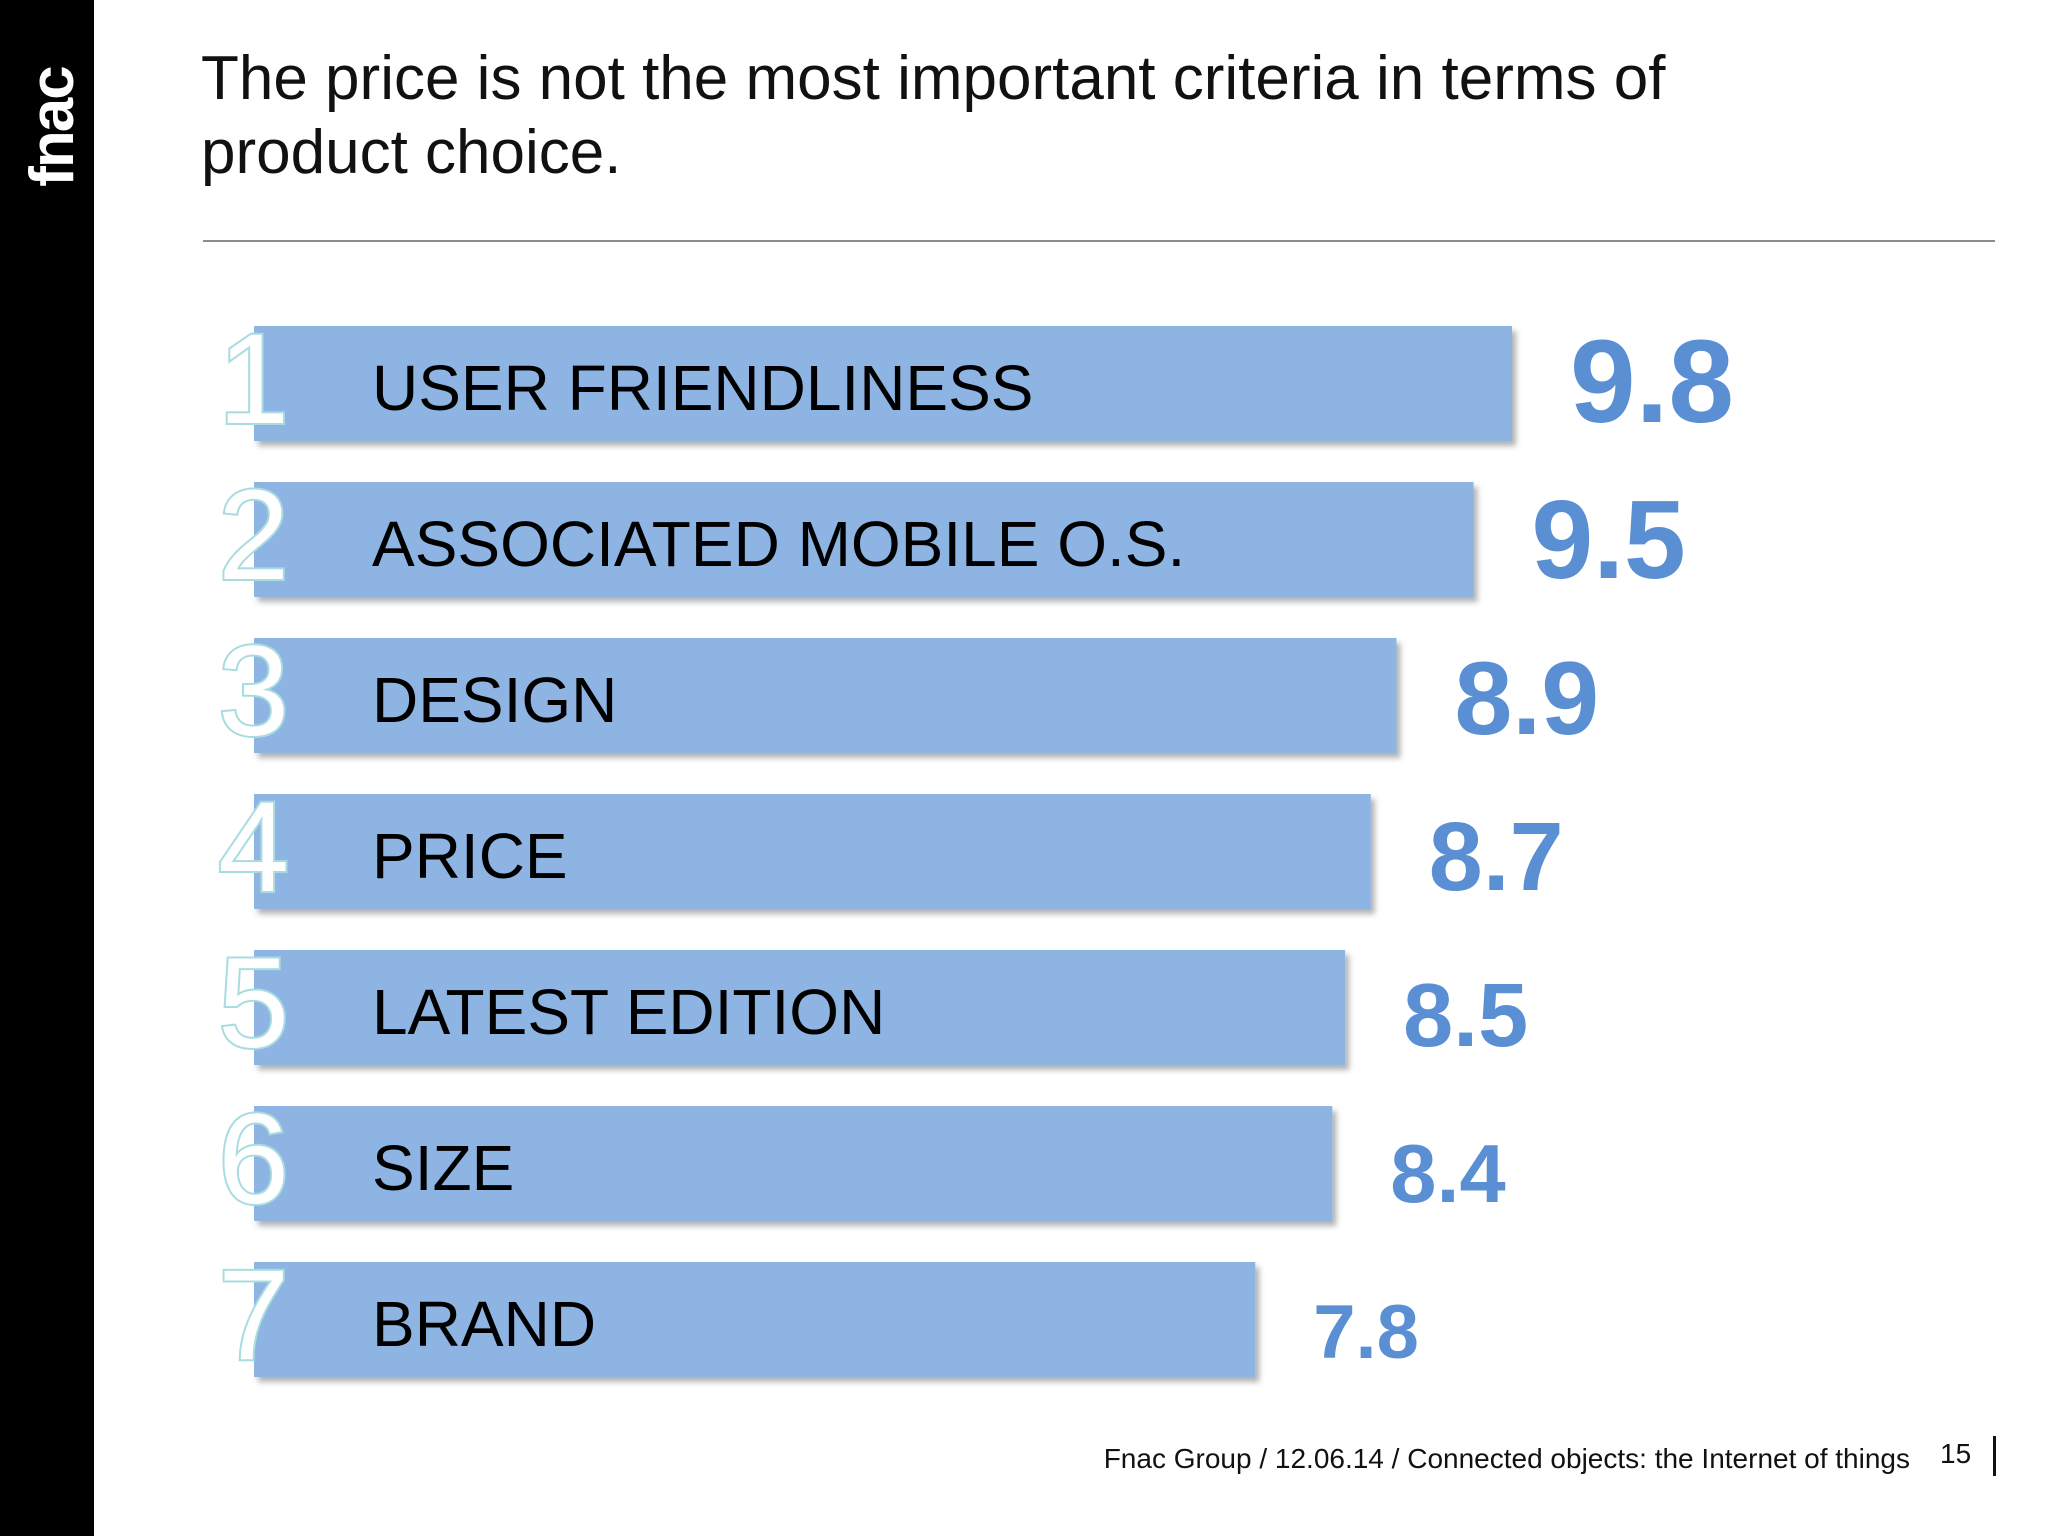 The height and width of the screenshot is (1536, 2048). What do you see at coordinates (778, 544) in the screenshot?
I see `bar-label: ASSOCIATED MOBILE O.S.` at bounding box center [778, 544].